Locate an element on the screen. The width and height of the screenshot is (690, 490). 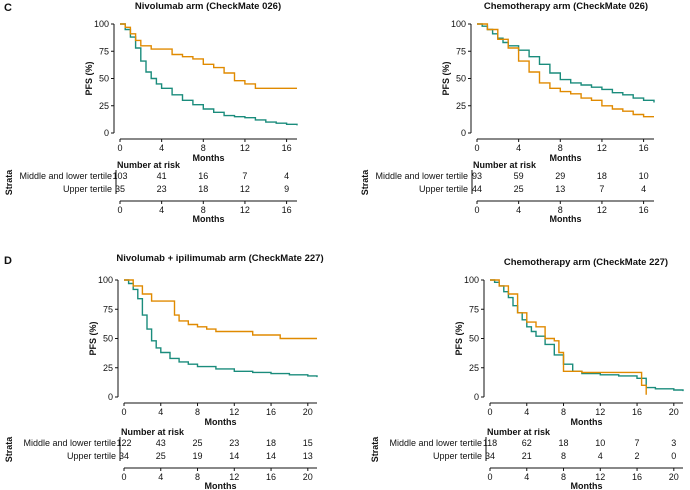
risk-x-tick-label: 20 is located at coordinates (308, 477).